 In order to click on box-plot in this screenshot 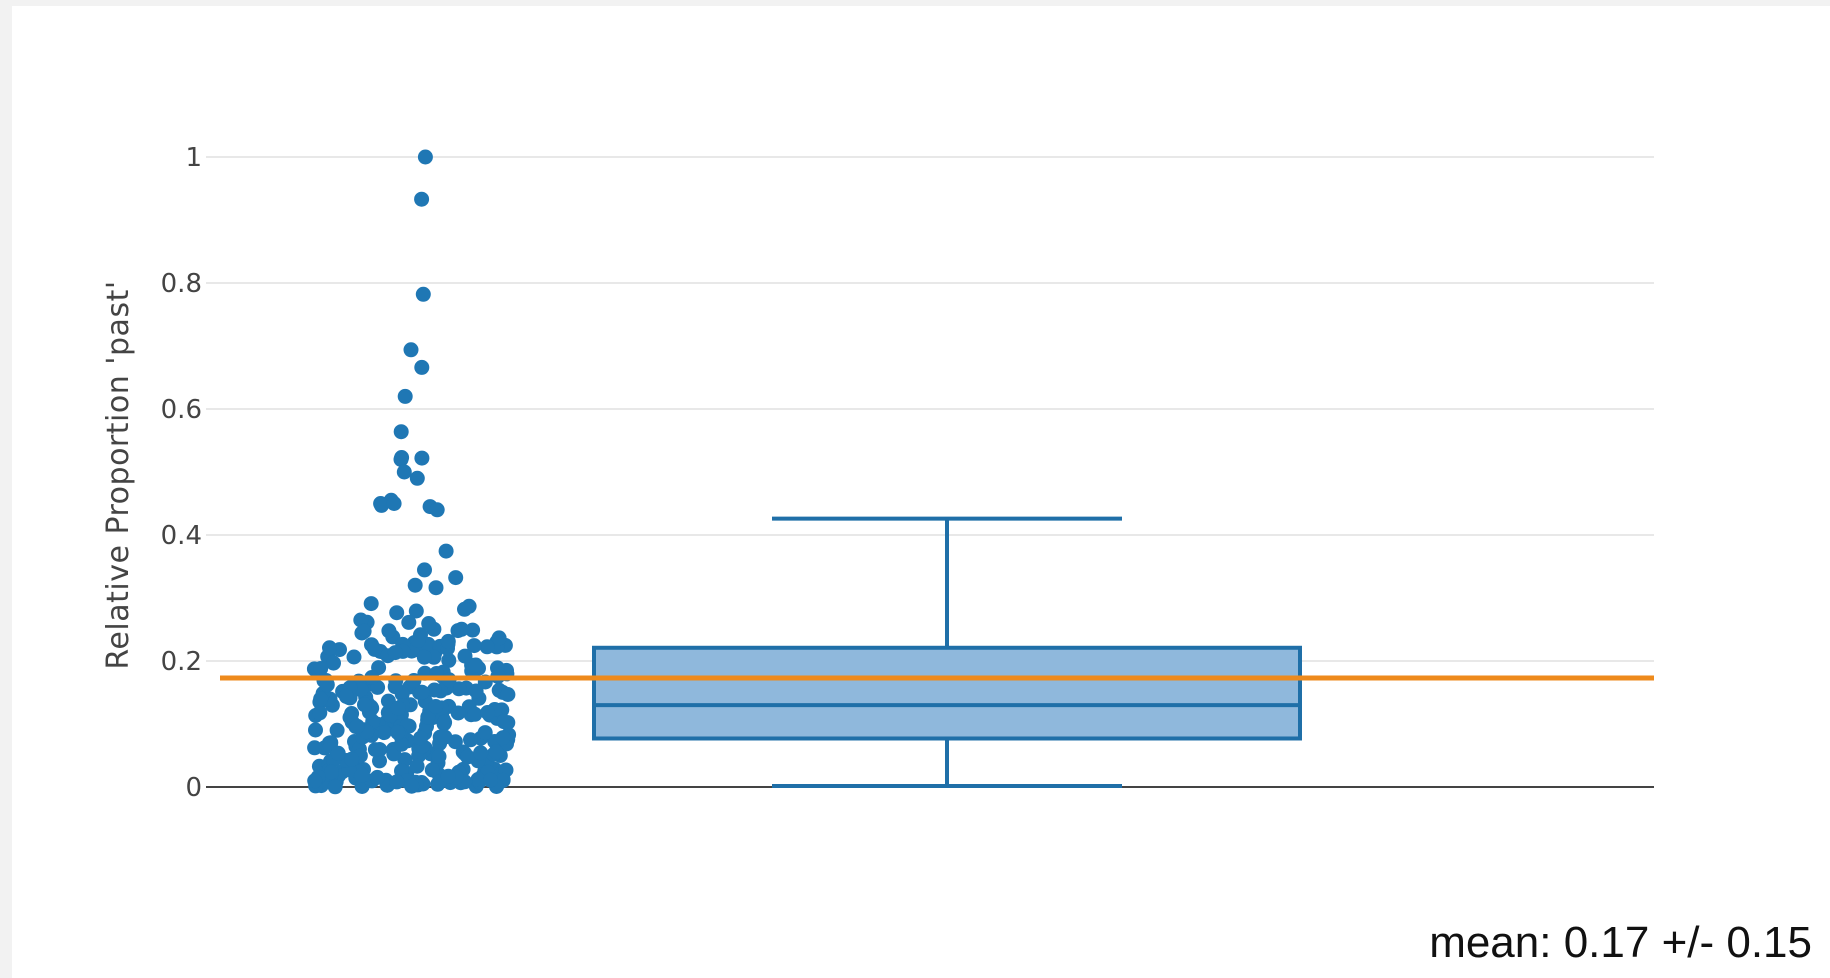, I will do `click(947, 652)`.